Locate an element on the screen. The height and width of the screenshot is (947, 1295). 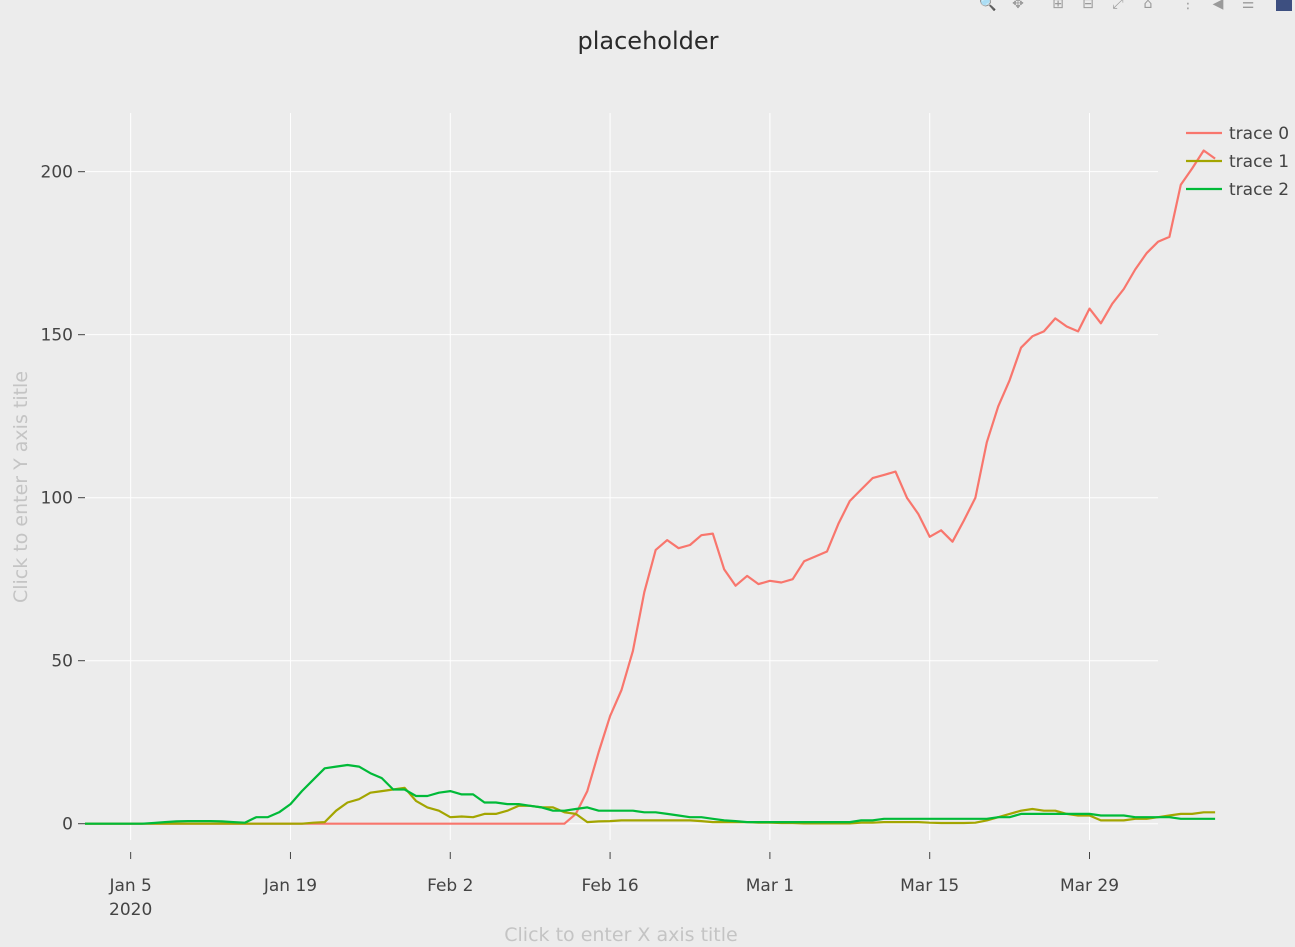
spike-icon: ⋮ is located at coordinates (1188, 6).